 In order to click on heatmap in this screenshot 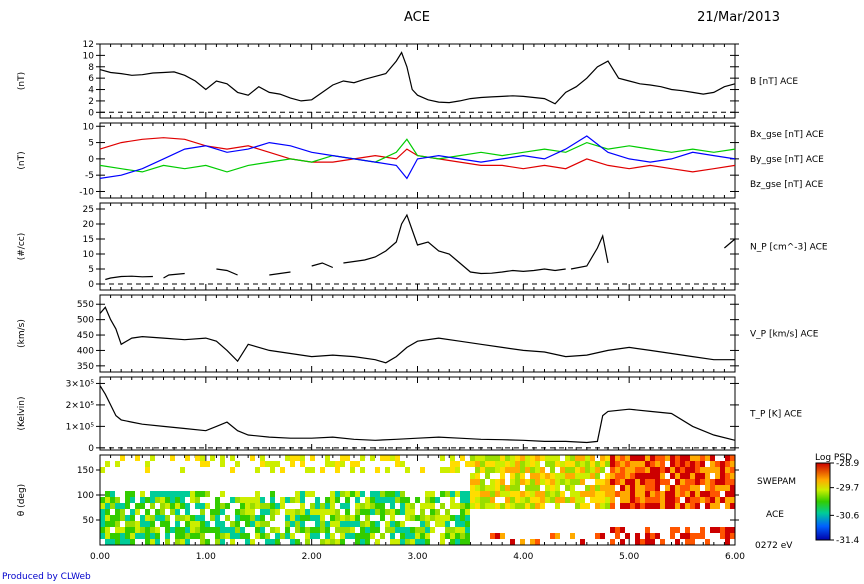, I will do `click(417, 500)`.